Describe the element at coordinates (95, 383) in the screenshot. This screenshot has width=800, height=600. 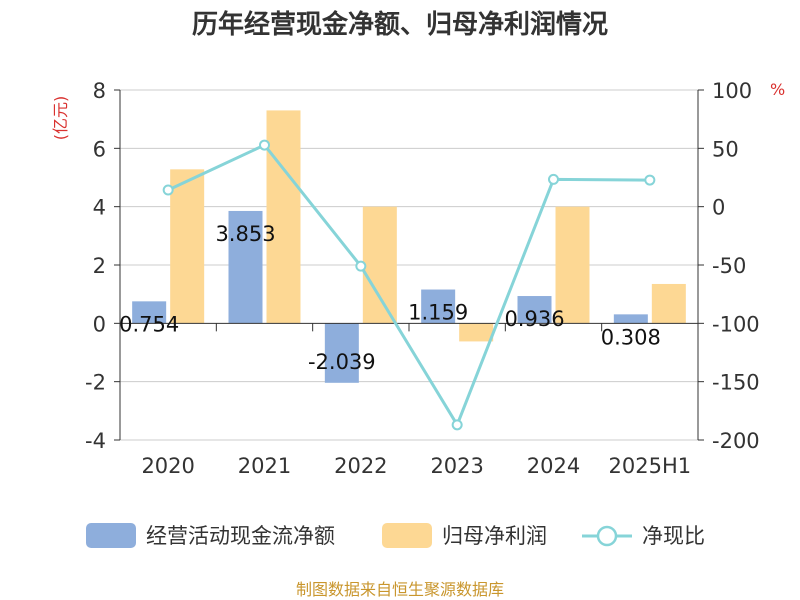
I see `left-tick-label: -2` at that location.